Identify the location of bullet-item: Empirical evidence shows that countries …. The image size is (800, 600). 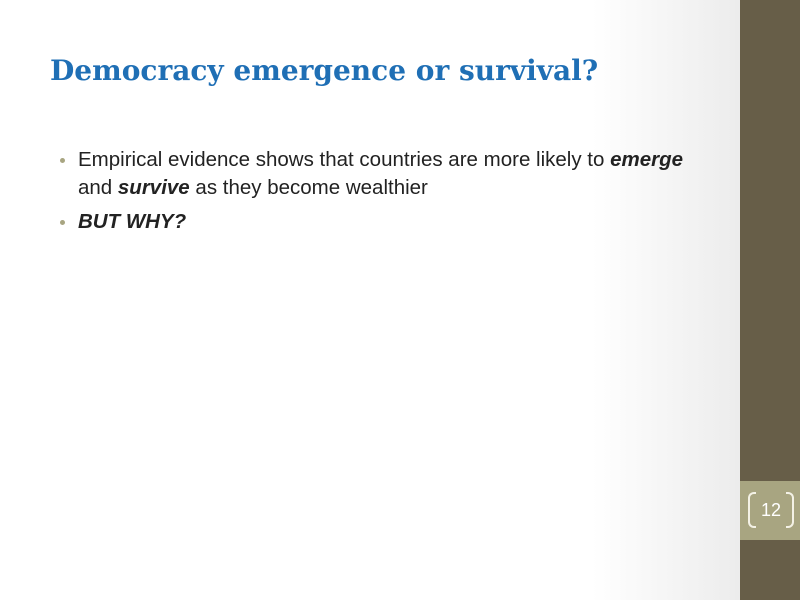
(388, 174).